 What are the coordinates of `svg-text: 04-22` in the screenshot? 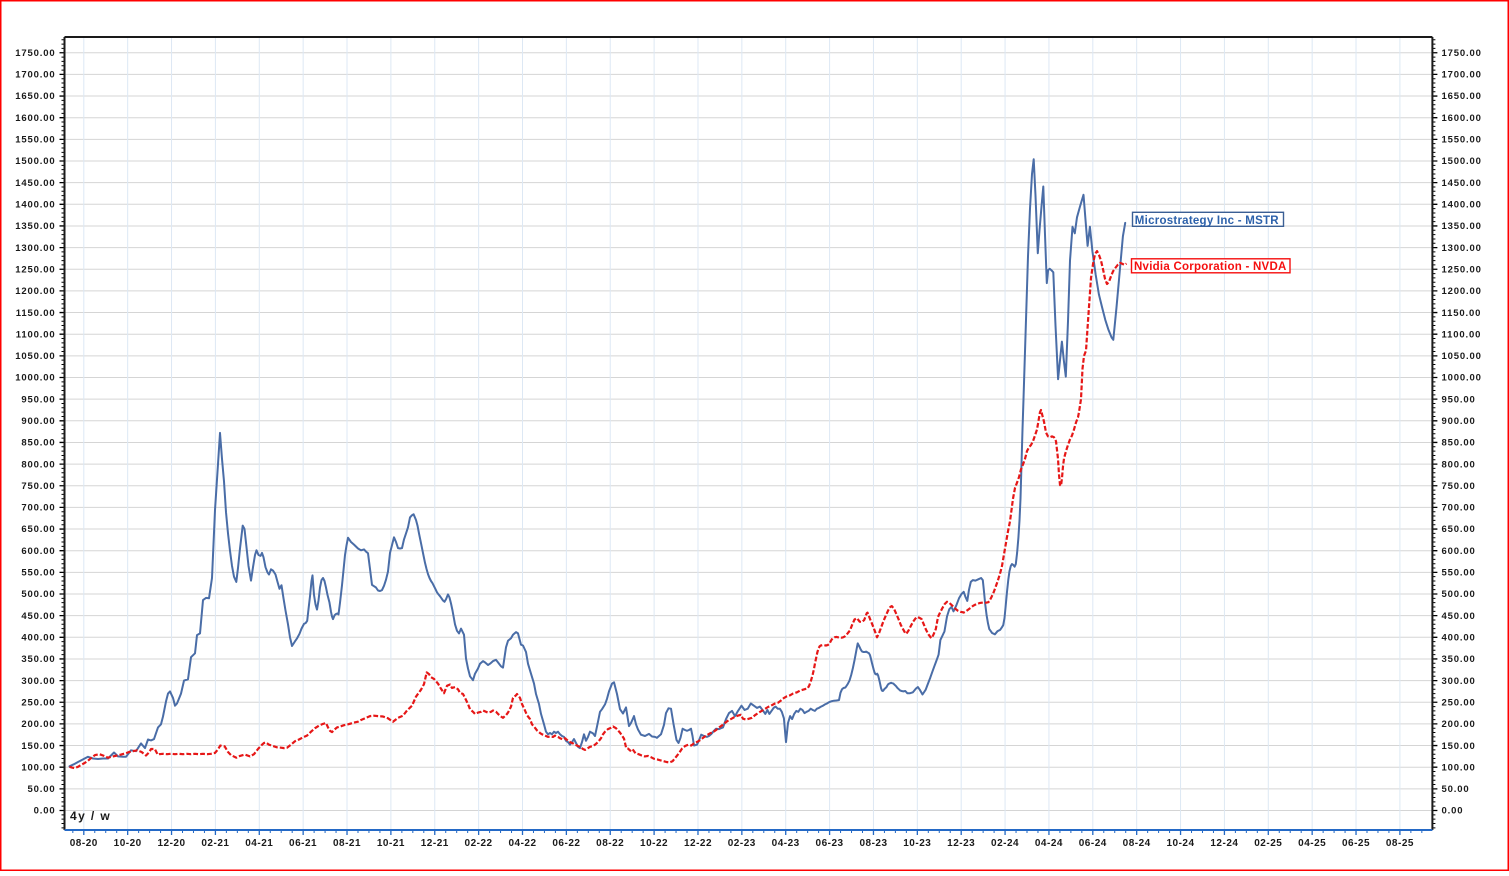 It's located at (522, 843).